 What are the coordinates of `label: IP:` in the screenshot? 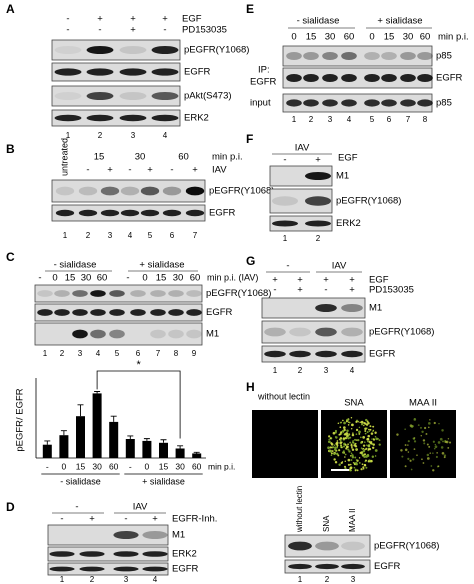 It's located at (264, 70).